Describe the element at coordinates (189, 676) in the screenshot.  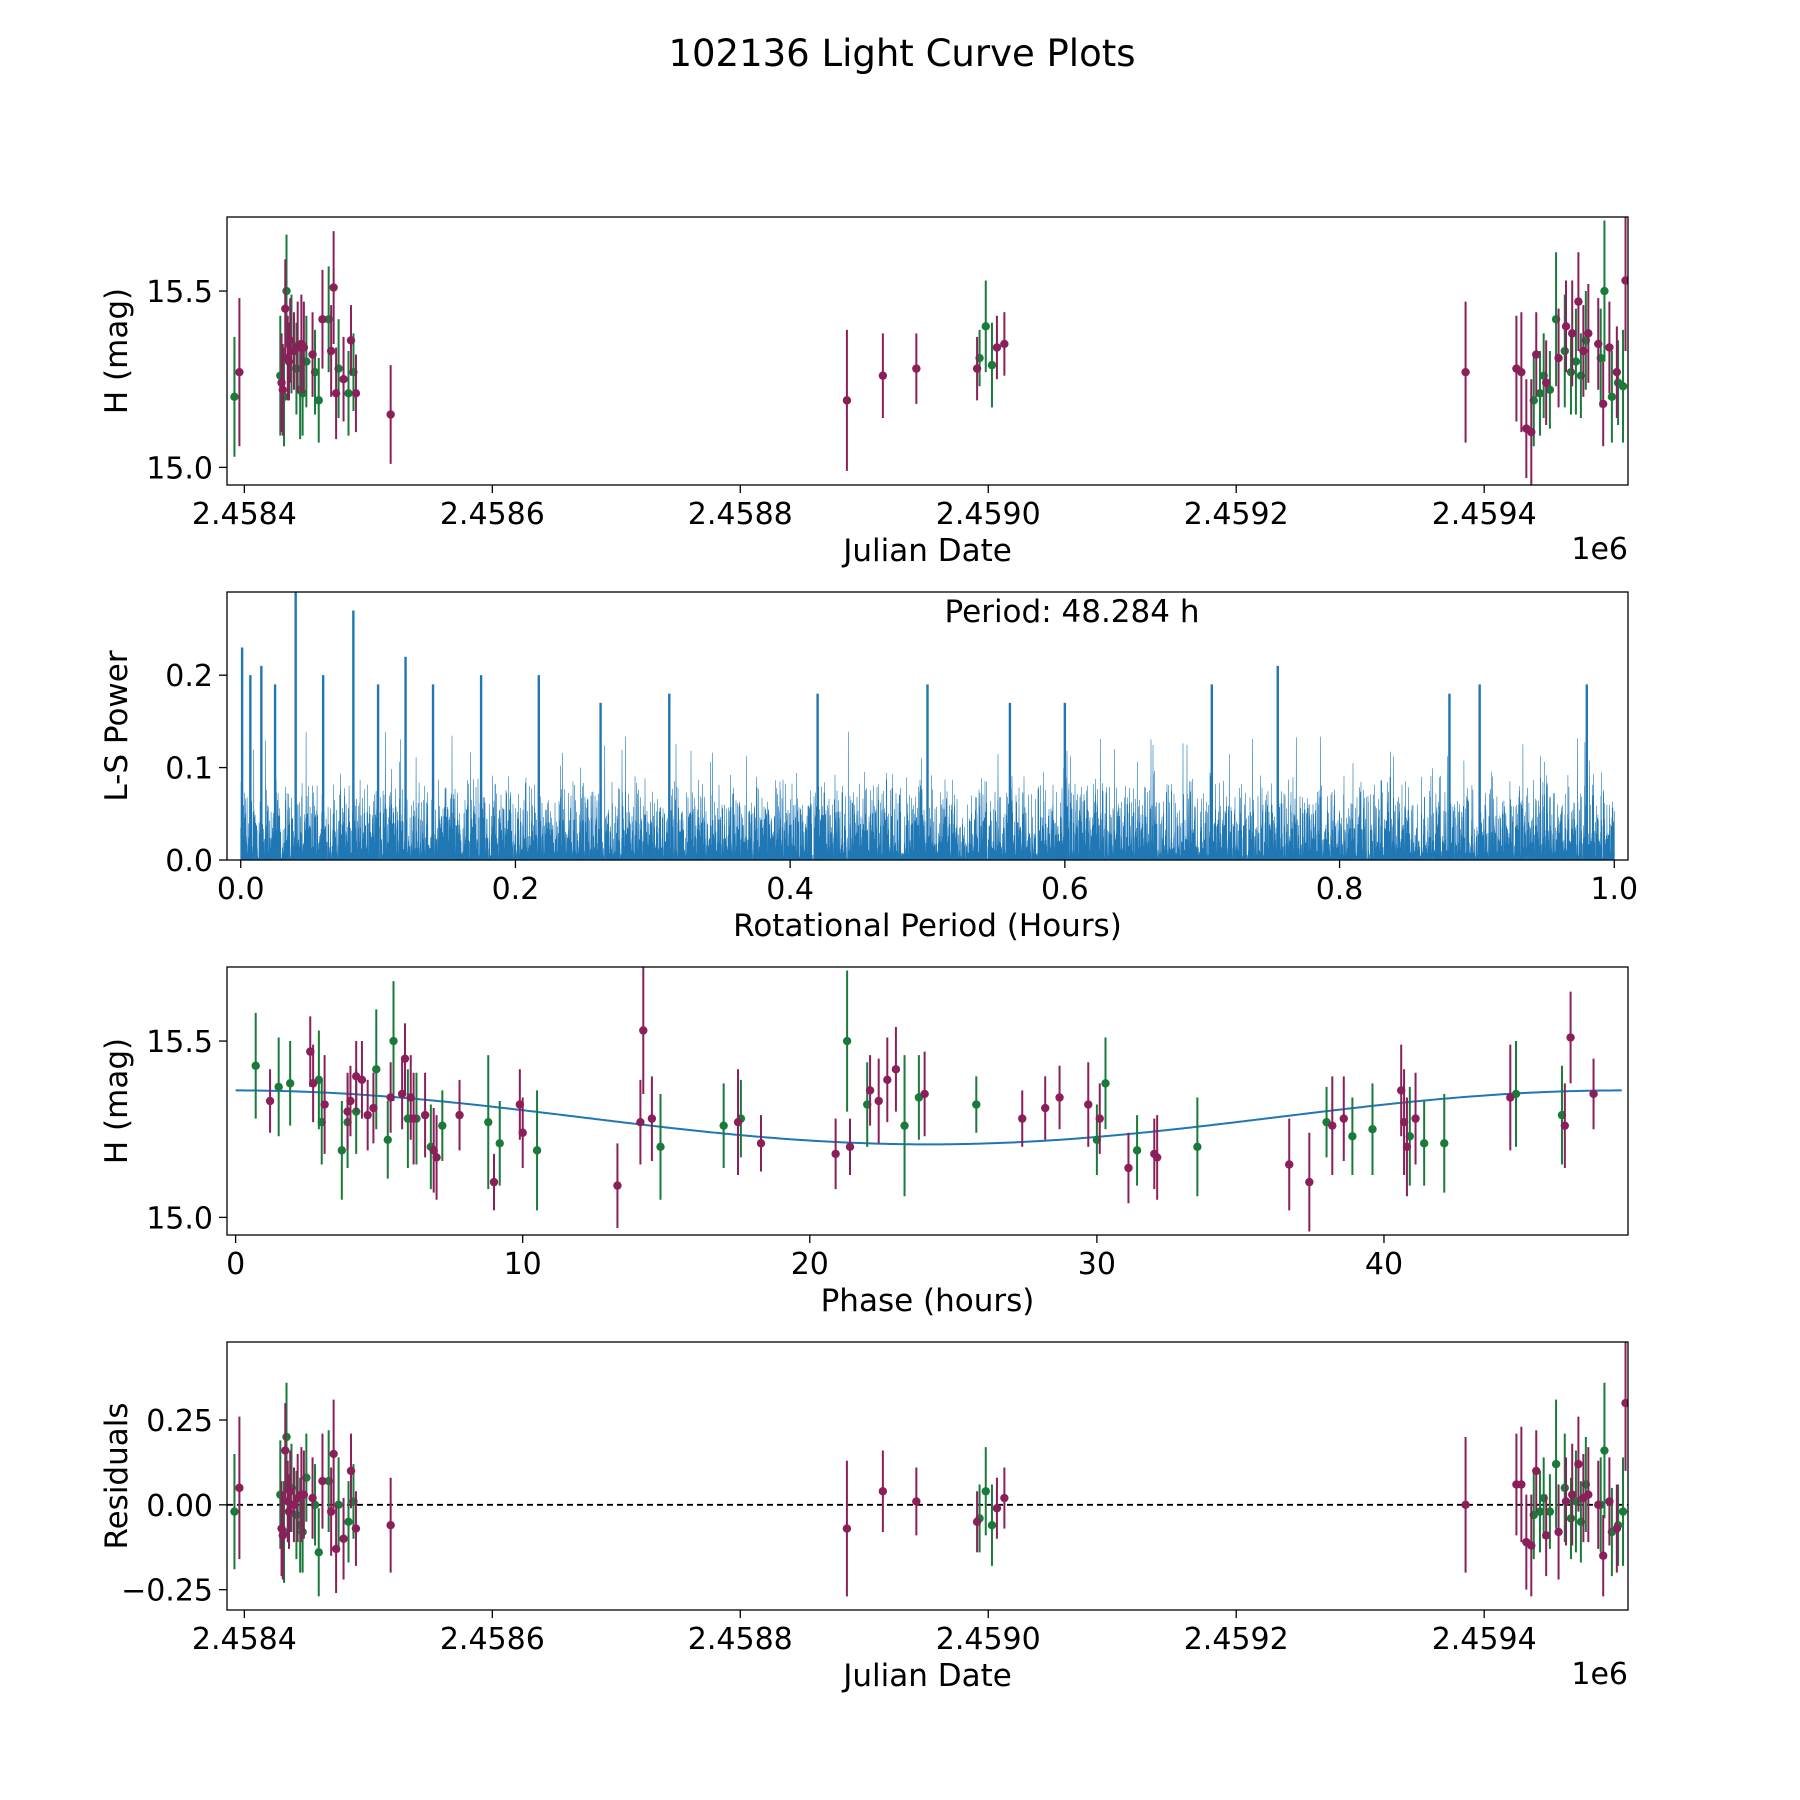
I see `y-tick-label: 0.2` at that location.